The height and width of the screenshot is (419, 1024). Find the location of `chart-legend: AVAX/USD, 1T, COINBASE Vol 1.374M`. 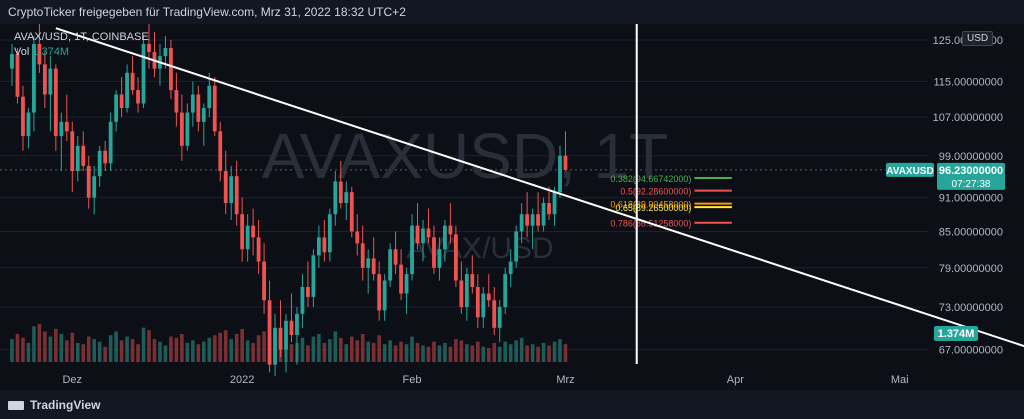

chart-legend: AVAX/USD, 1T, COINBASE Vol 1.374M is located at coordinates (81, 45).